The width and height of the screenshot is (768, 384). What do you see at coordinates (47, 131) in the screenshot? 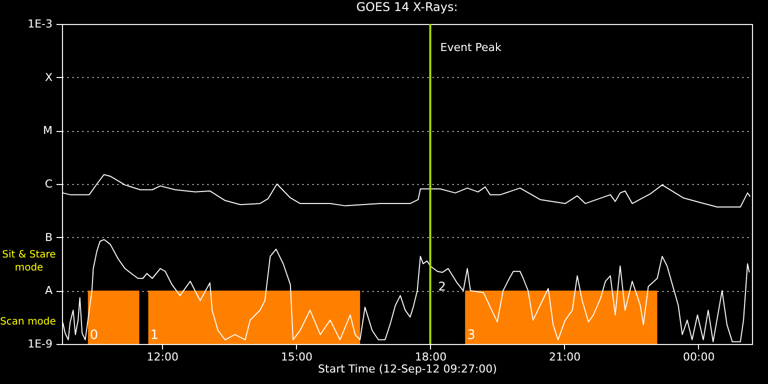
I see `y-tick-label: M` at bounding box center [47, 131].